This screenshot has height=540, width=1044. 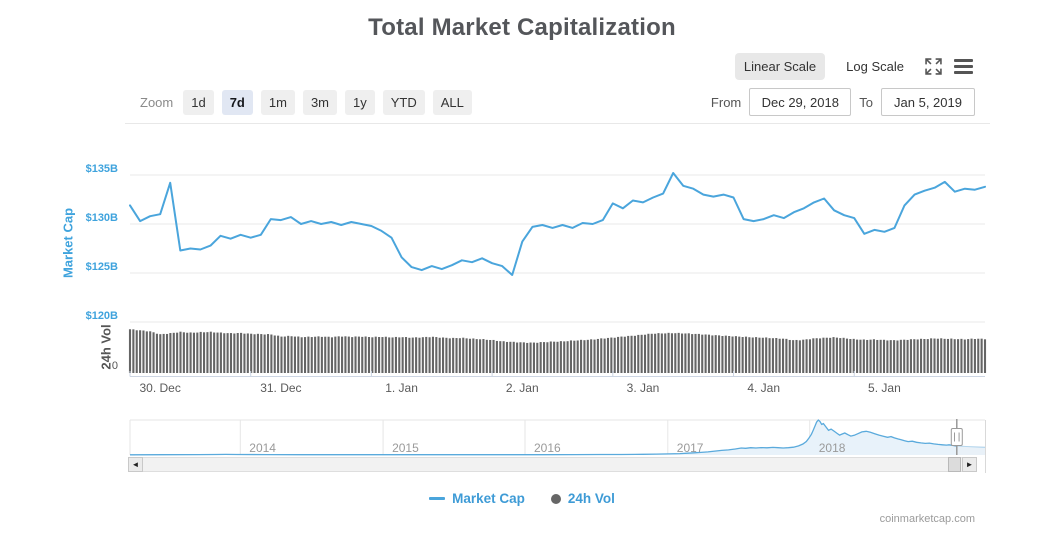 What do you see at coordinates (555, 498) in the screenshot?
I see `circle-marker-icon` at bounding box center [555, 498].